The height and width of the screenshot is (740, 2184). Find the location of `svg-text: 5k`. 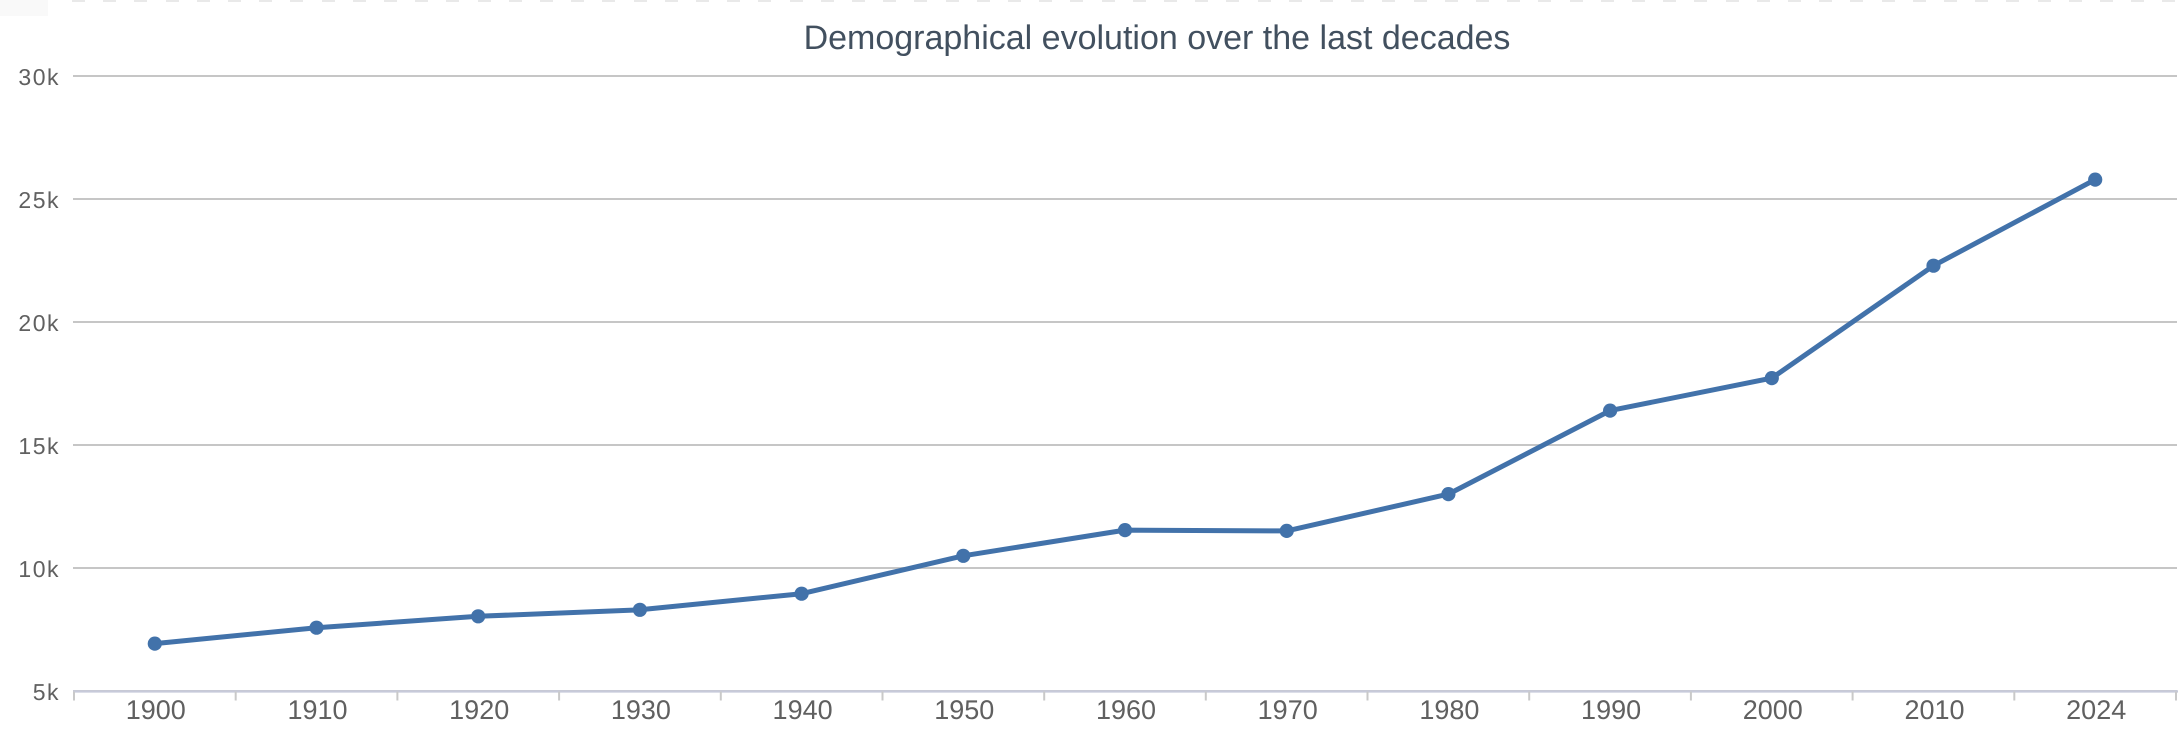

svg-text: 5k is located at coordinates (46, 692).